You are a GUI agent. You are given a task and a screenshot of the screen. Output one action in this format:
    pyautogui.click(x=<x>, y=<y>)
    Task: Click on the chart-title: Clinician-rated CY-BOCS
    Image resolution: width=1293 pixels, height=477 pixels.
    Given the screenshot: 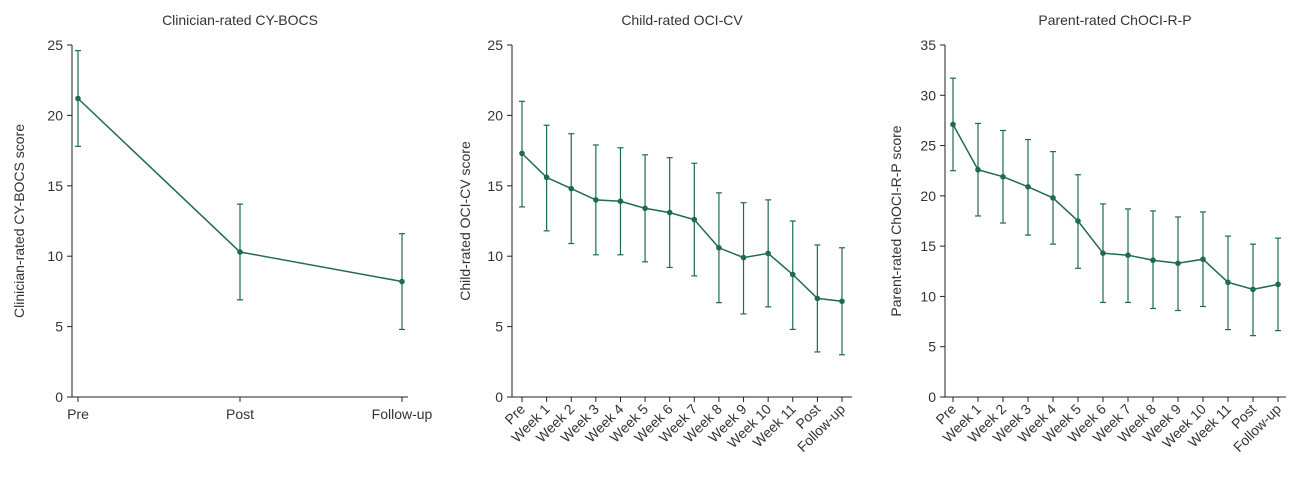 What is the action you would take?
    pyautogui.click(x=240, y=20)
    